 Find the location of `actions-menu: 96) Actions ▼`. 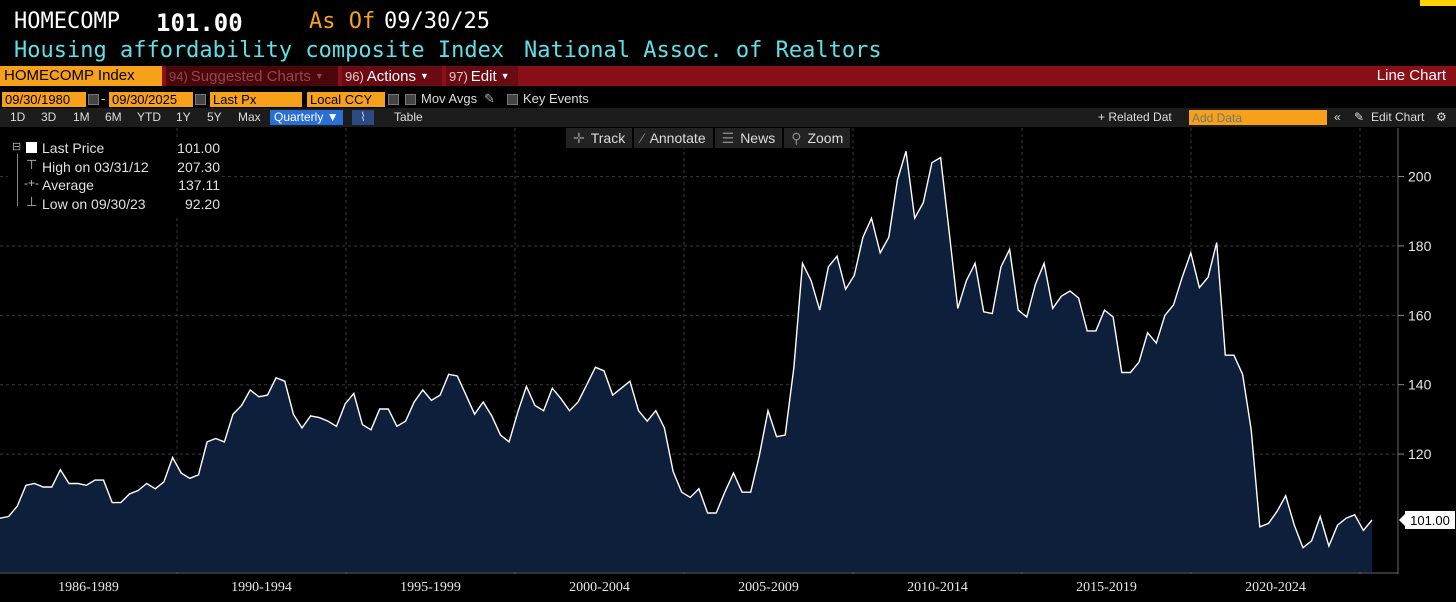

actions-menu: 96) Actions ▼ is located at coordinates (392, 76).